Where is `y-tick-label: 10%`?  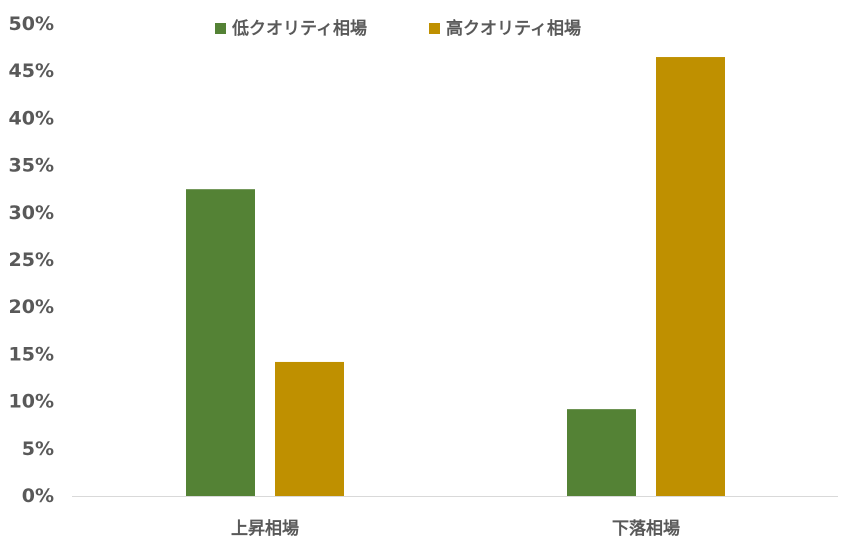 y-tick-label: 10% is located at coordinates (31, 402).